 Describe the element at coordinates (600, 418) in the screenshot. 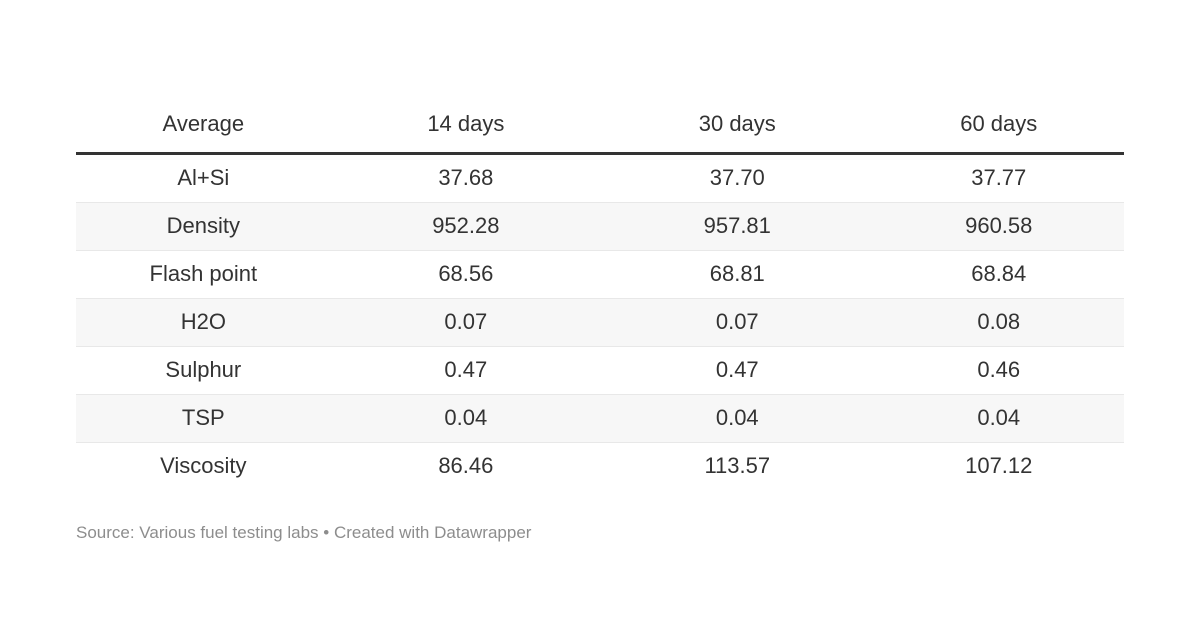

I see `table-row-tsp: TSP 0.04 0.04 0.04` at that location.